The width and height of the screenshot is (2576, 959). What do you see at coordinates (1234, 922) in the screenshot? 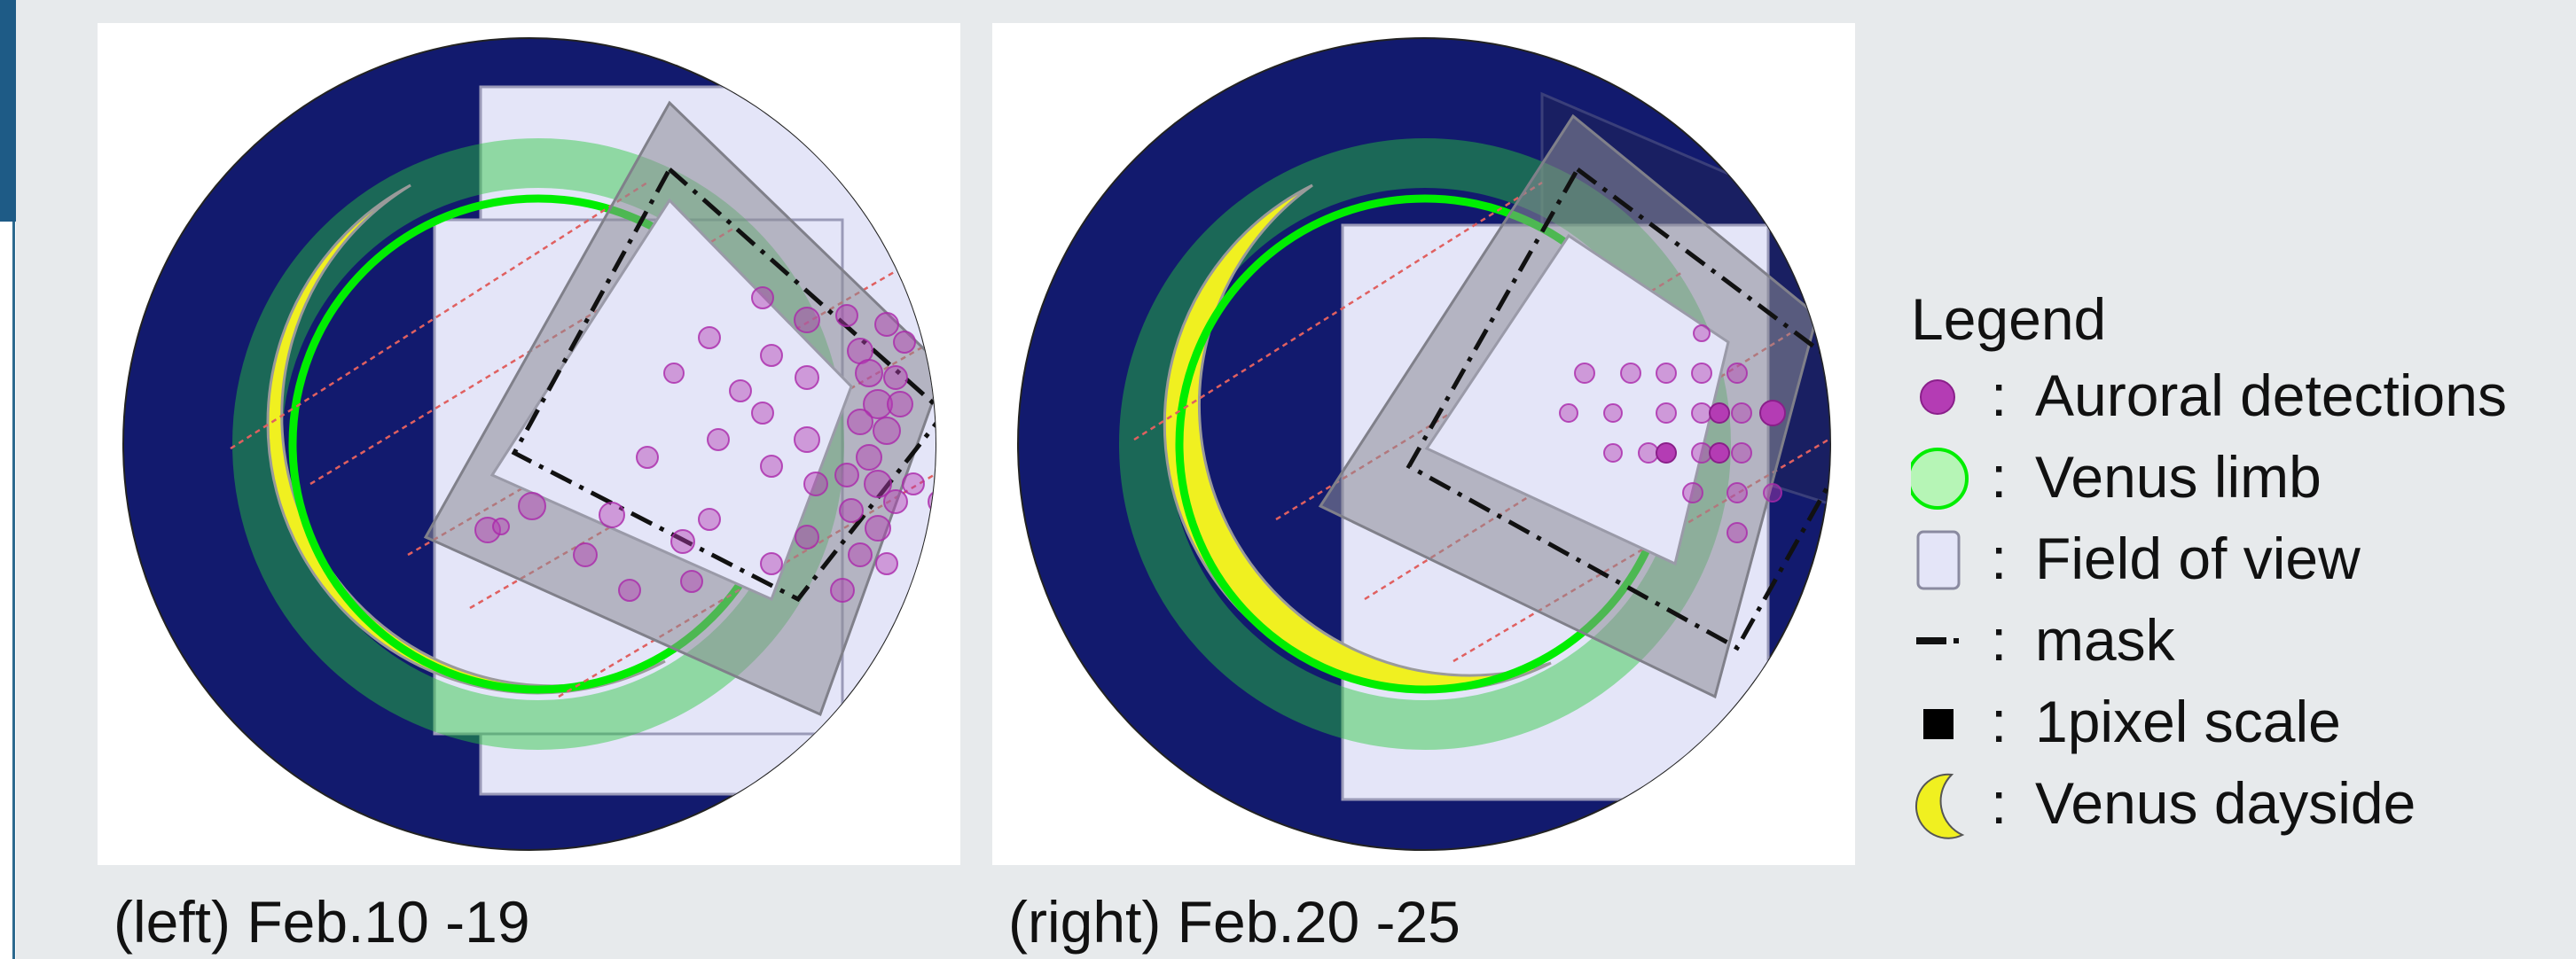
I see `caption-right: (right) Feb.20 -25` at bounding box center [1234, 922].